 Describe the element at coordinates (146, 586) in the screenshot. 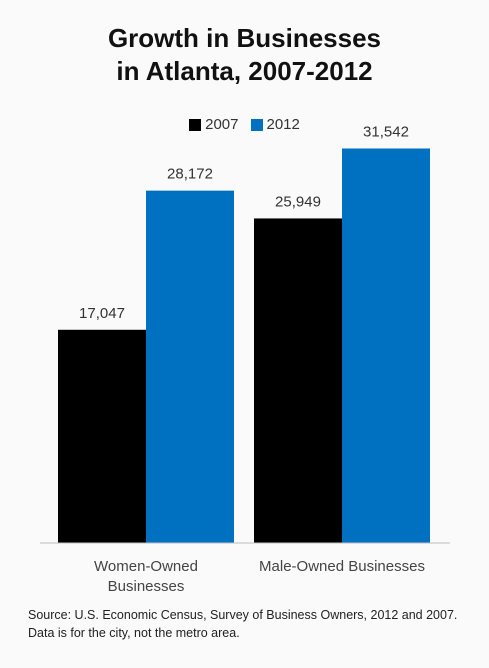

I see `category-label-women-line-2: Businesses` at that location.